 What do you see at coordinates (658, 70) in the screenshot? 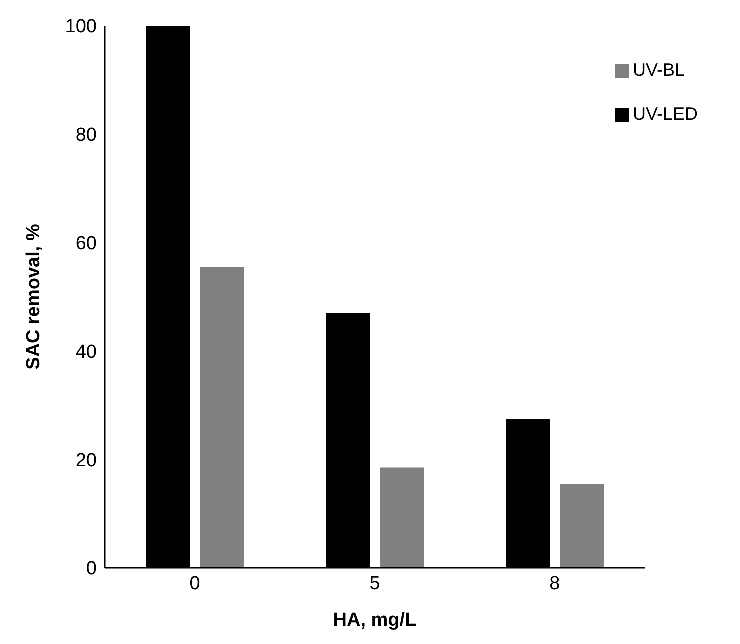
I see `legend-label: UV-BL` at bounding box center [658, 70].